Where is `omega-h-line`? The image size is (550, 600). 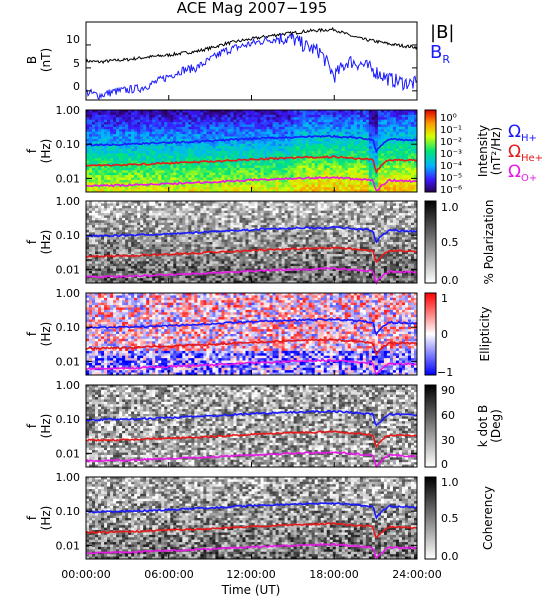
omega-h-line is located at coordinates (251, 144).